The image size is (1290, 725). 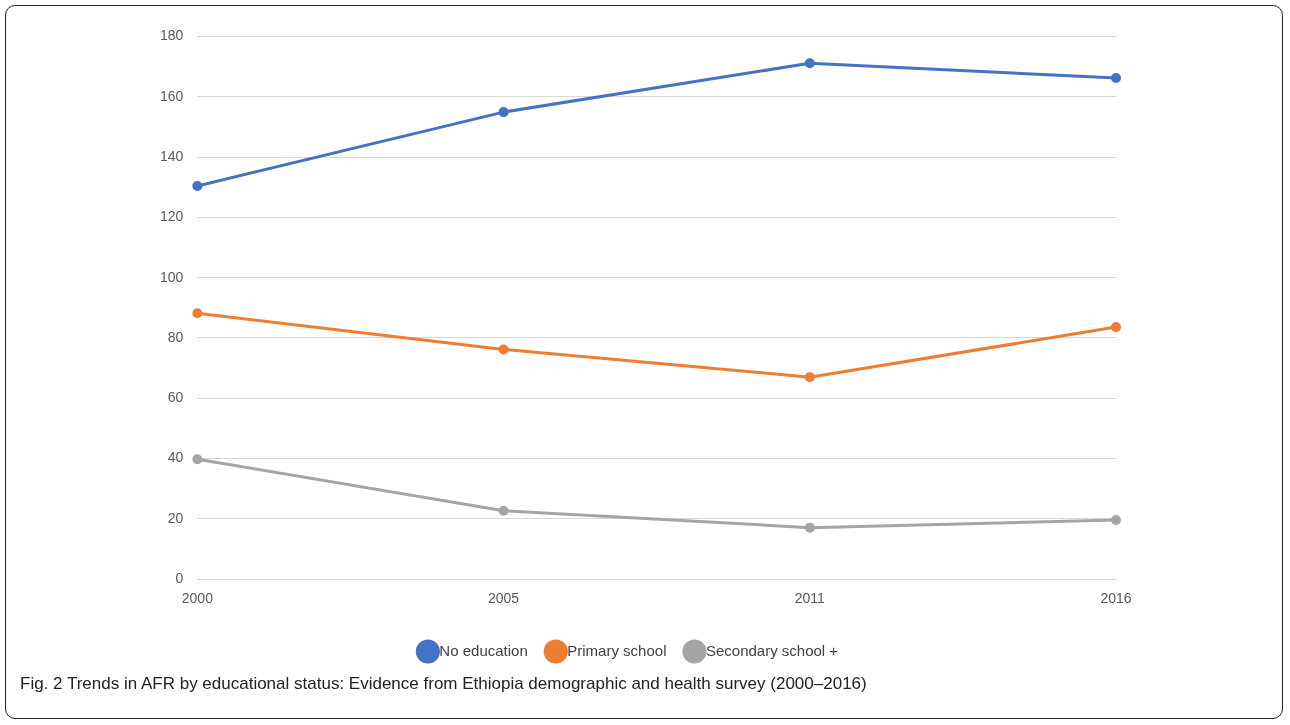 I want to click on y-tick-label: 20, so click(x=175, y=517).